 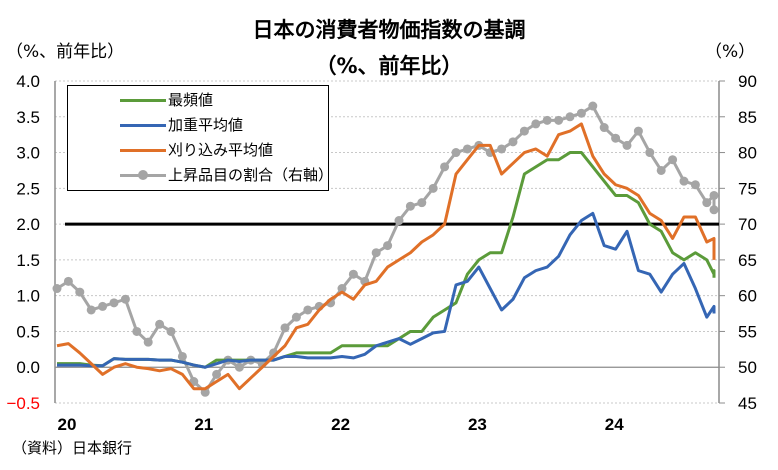 I want to click on left-tick-label: 3.0, so click(x=28, y=153).